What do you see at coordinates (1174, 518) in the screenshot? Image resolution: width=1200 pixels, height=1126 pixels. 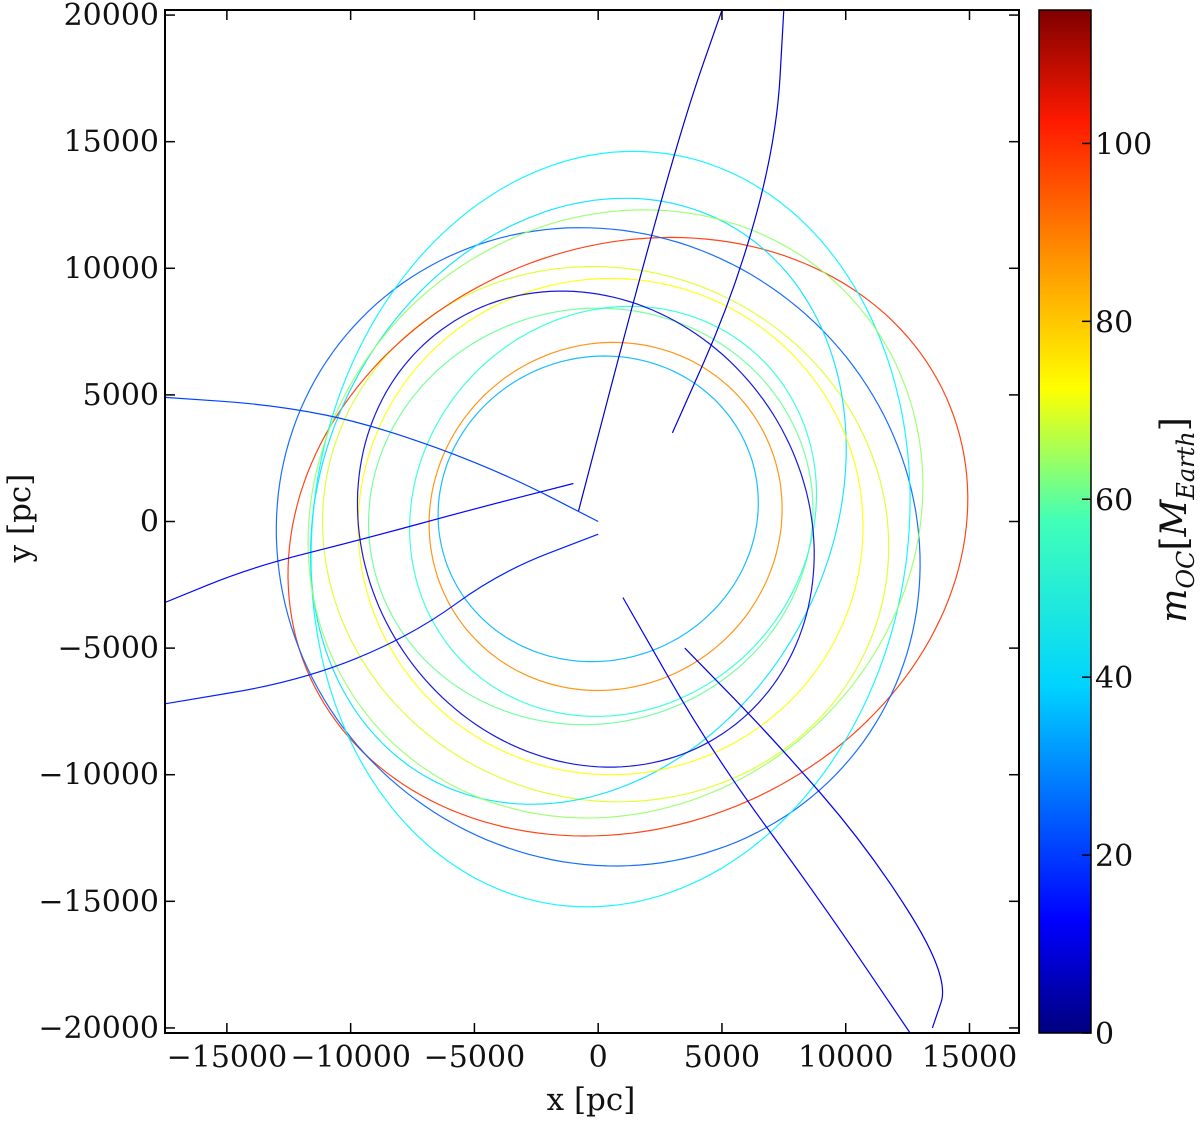 I see `colorbar-label-inner-base: M` at bounding box center [1174, 518].